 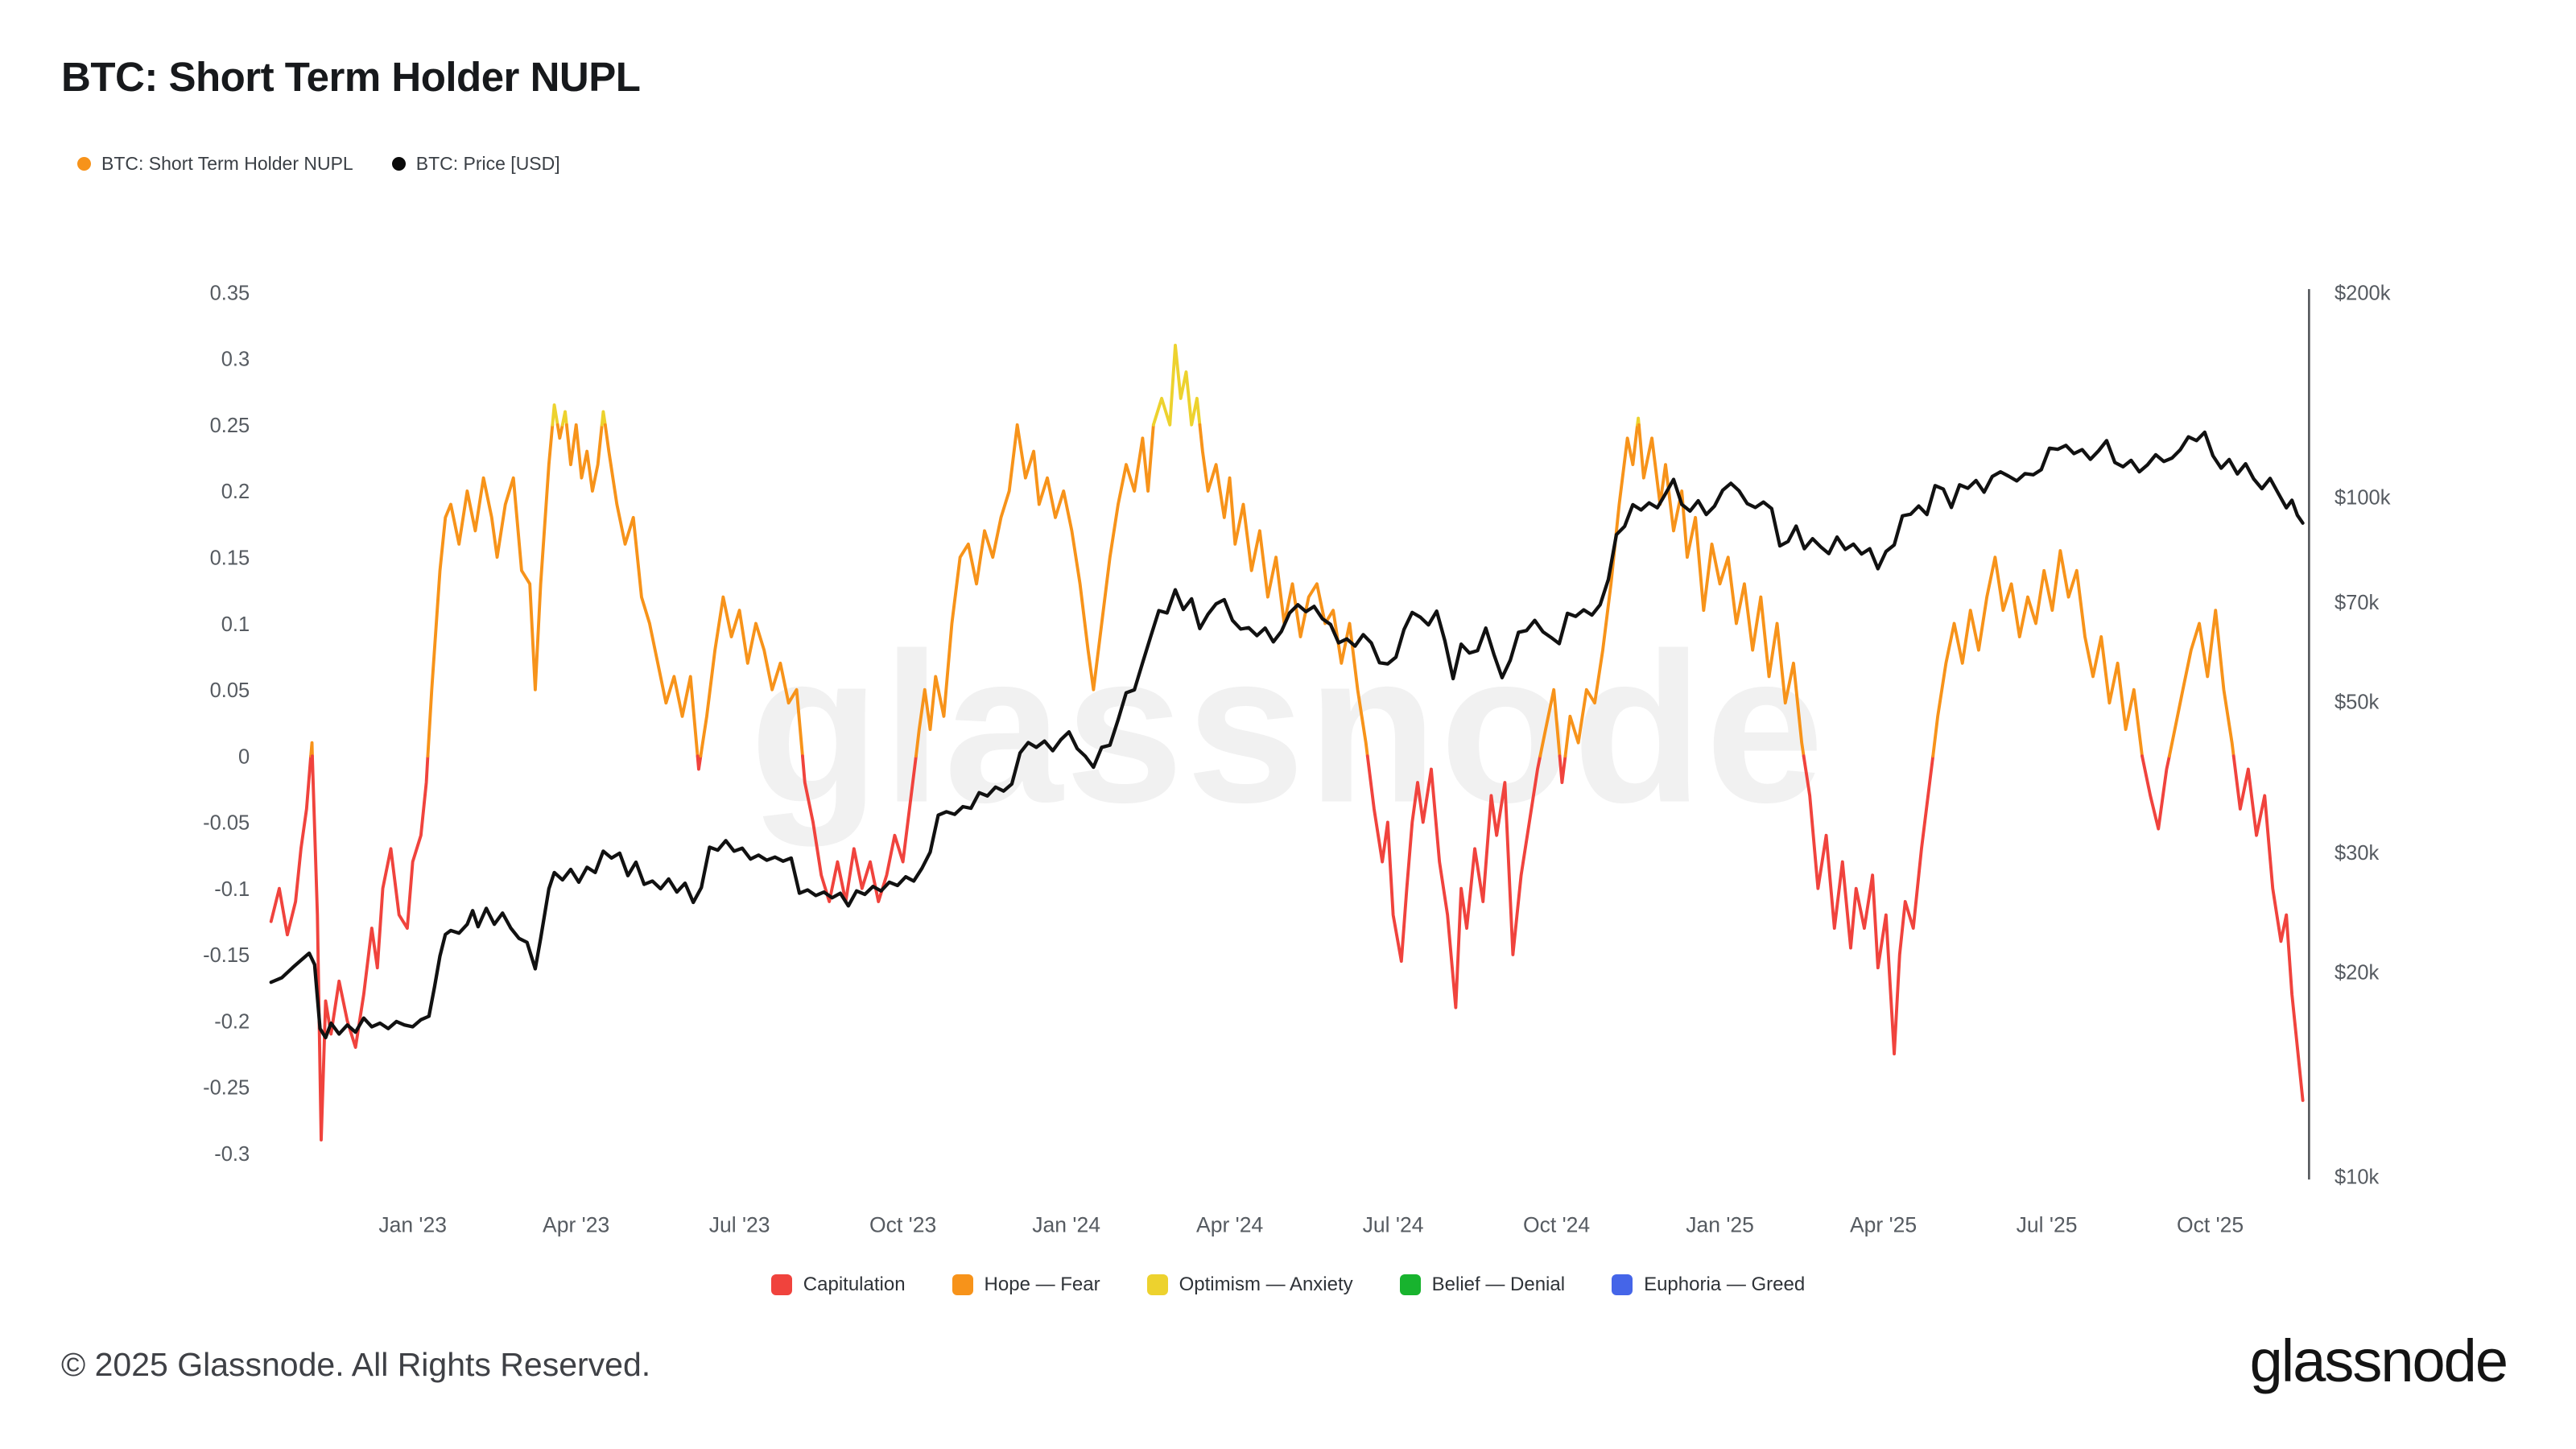 What do you see at coordinates (2357, 603) in the screenshot?
I see `right-axis-tick-label: $70k` at bounding box center [2357, 603].